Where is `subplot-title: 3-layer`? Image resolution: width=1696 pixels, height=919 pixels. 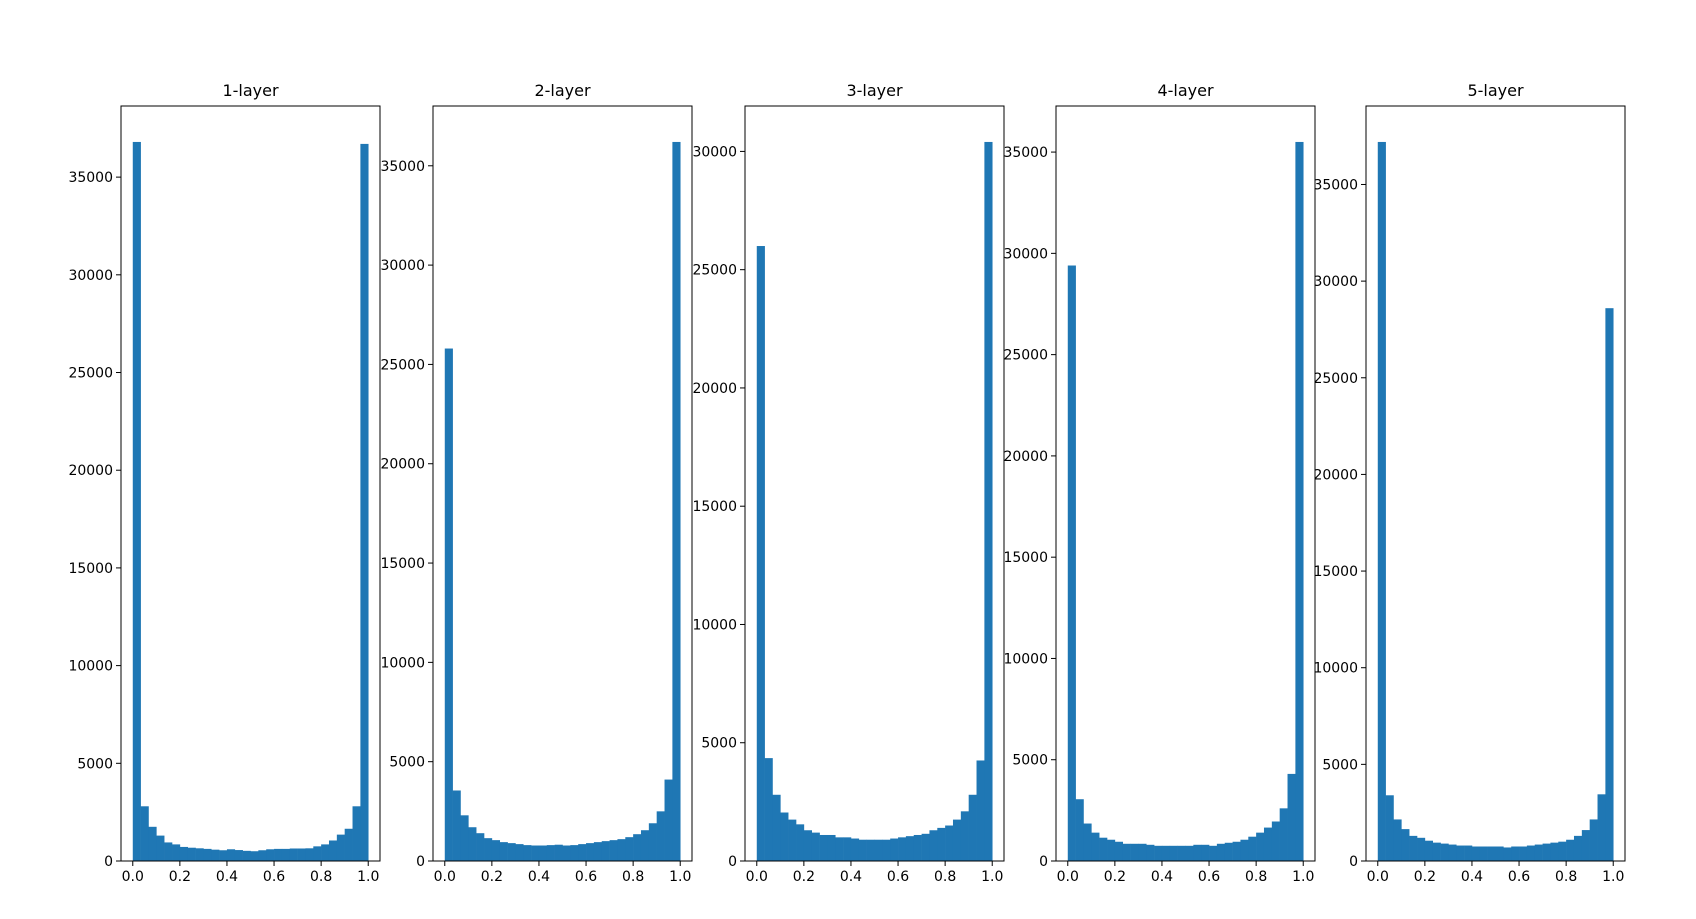
subplot-title: 3-layer is located at coordinates (874, 90).